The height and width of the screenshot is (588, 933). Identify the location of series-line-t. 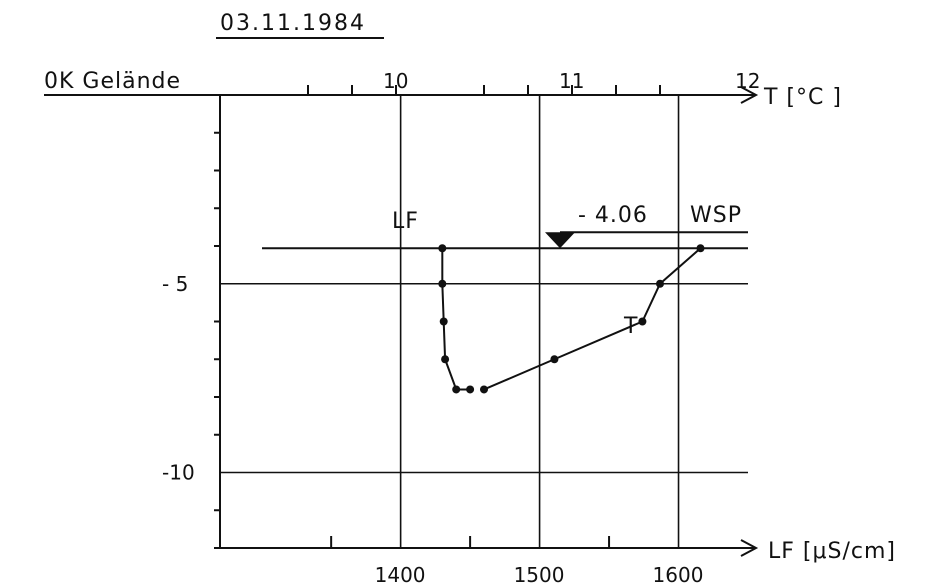
(592, 319).